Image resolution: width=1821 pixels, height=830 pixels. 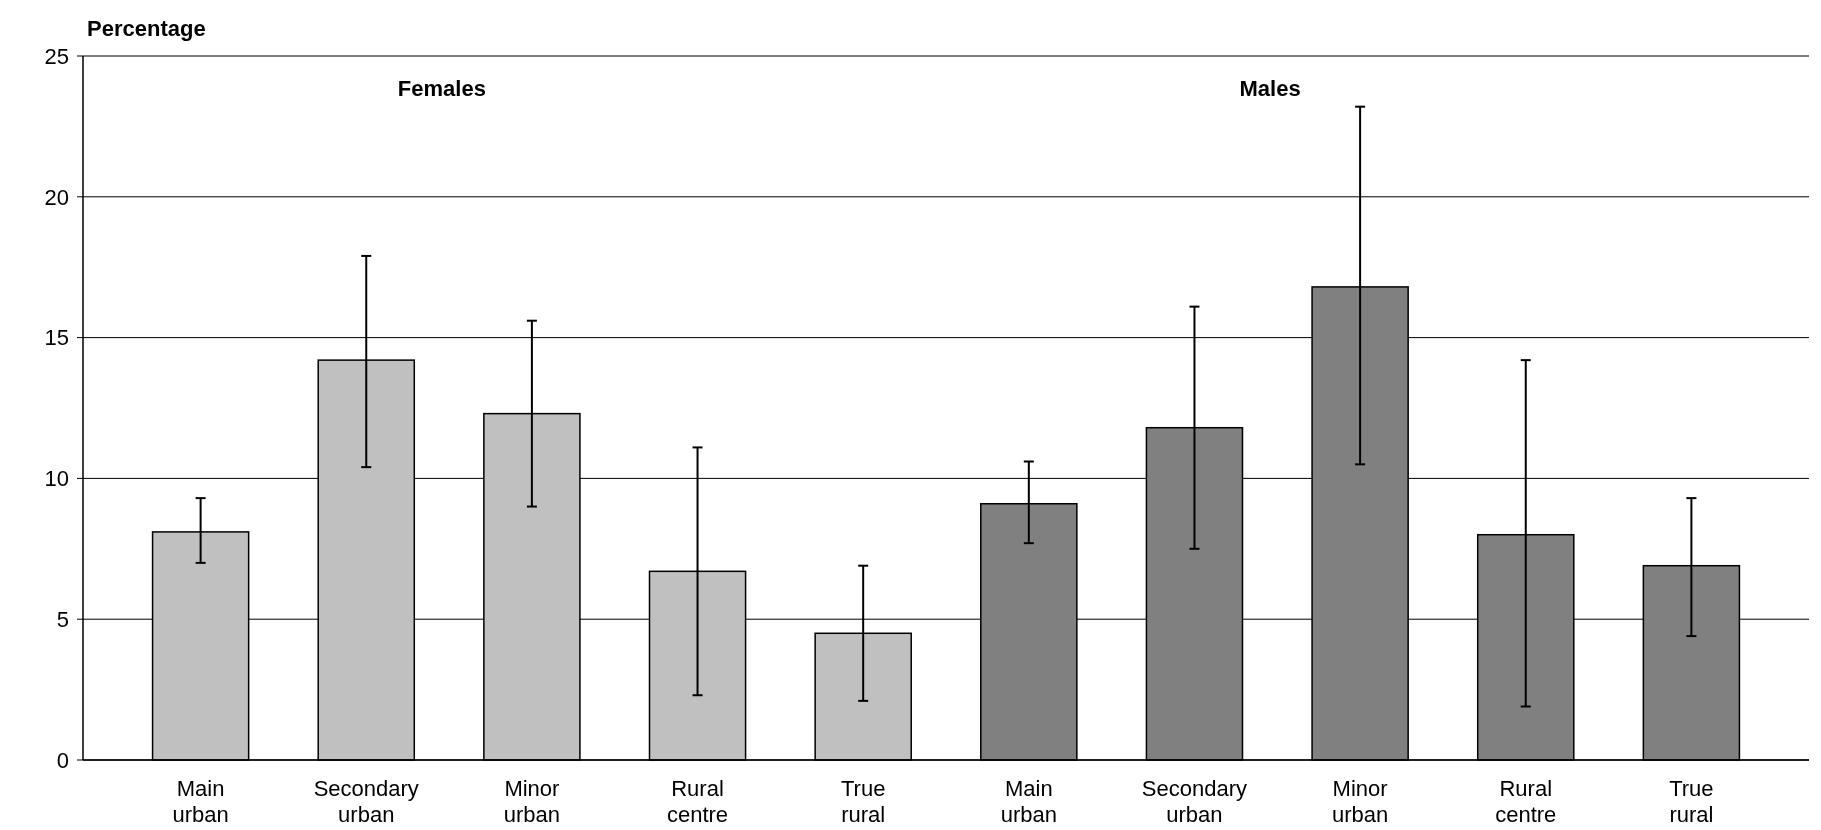 I want to click on annotation: Females, so click(x=441, y=88).